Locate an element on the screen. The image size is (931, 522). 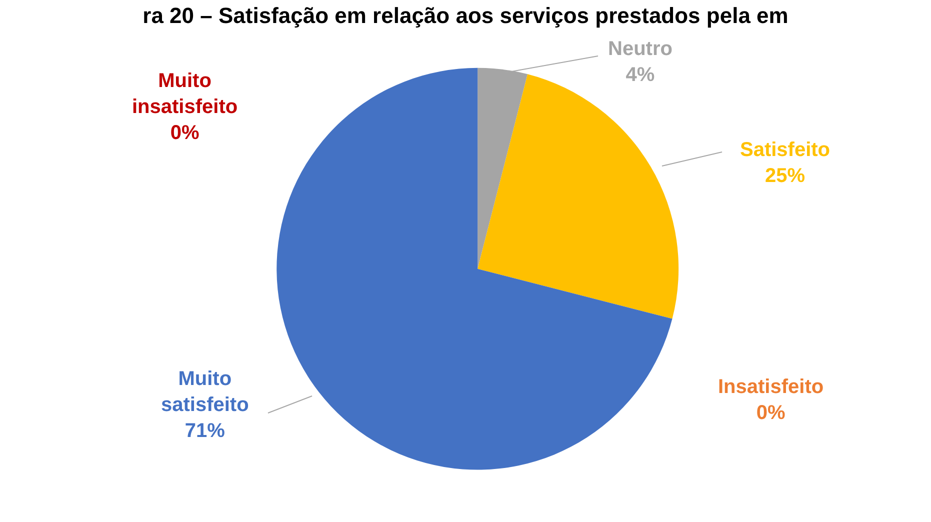
category-label: Muito insatisfeito is located at coordinates (185, 94).